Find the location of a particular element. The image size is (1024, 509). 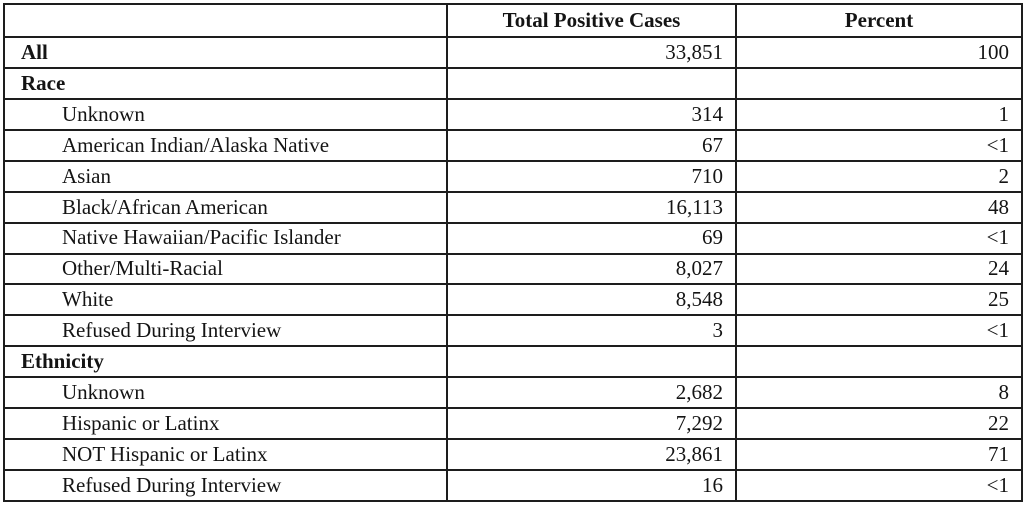

header-row: Total Positive Cases Percent is located at coordinates (513, 20).